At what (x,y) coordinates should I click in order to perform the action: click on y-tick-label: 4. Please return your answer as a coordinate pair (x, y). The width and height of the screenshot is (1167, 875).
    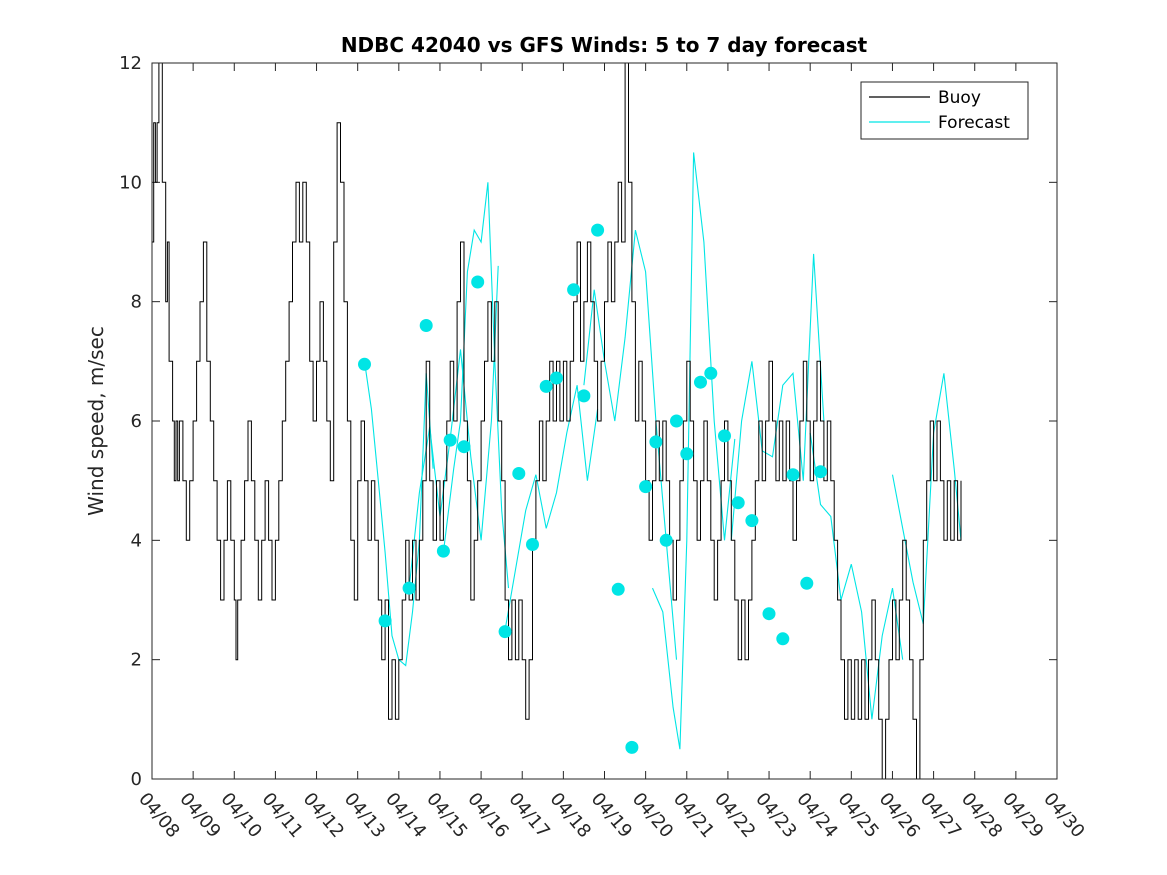
    Looking at the image, I should click on (136, 540).